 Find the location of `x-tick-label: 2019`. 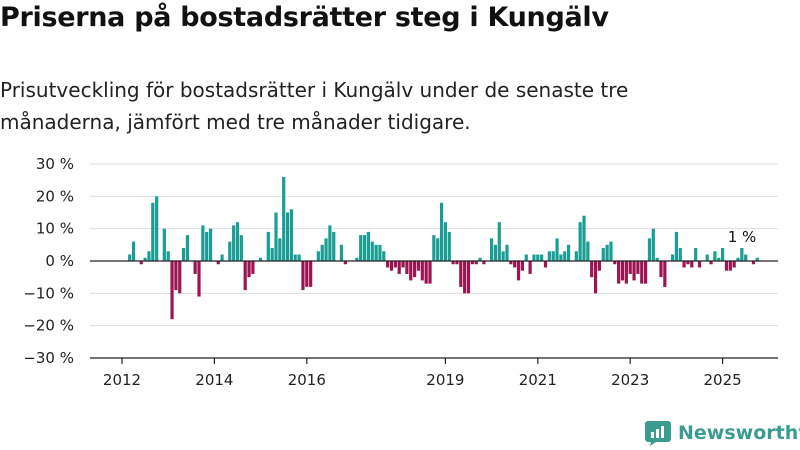

x-tick-label: 2019 is located at coordinates (445, 380).